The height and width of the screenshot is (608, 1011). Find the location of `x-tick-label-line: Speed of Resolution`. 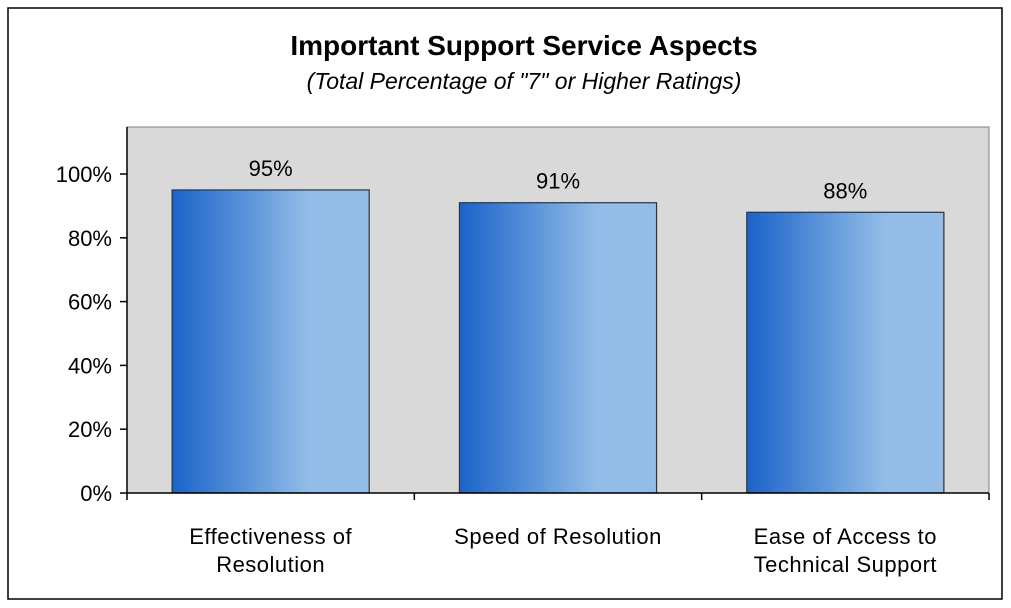

x-tick-label-line: Speed of Resolution is located at coordinates (558, 536).